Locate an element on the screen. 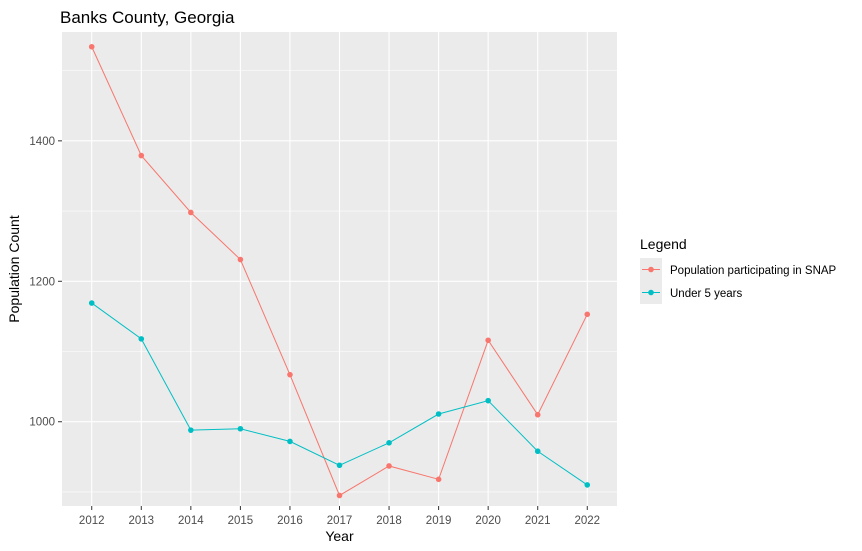  x-tick-label: 2014 is located at coordinates (191, 521).